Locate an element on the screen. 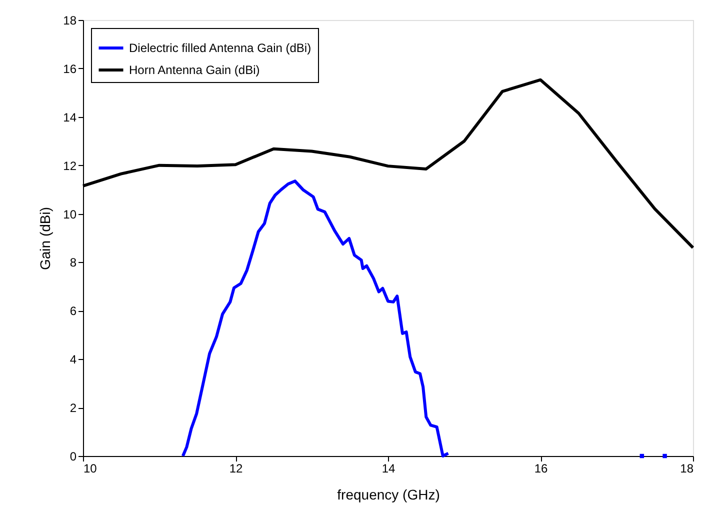 The width and height of the screenshot is (702, 529). y-tick-label: 10 is located at coordinates (70, 214).